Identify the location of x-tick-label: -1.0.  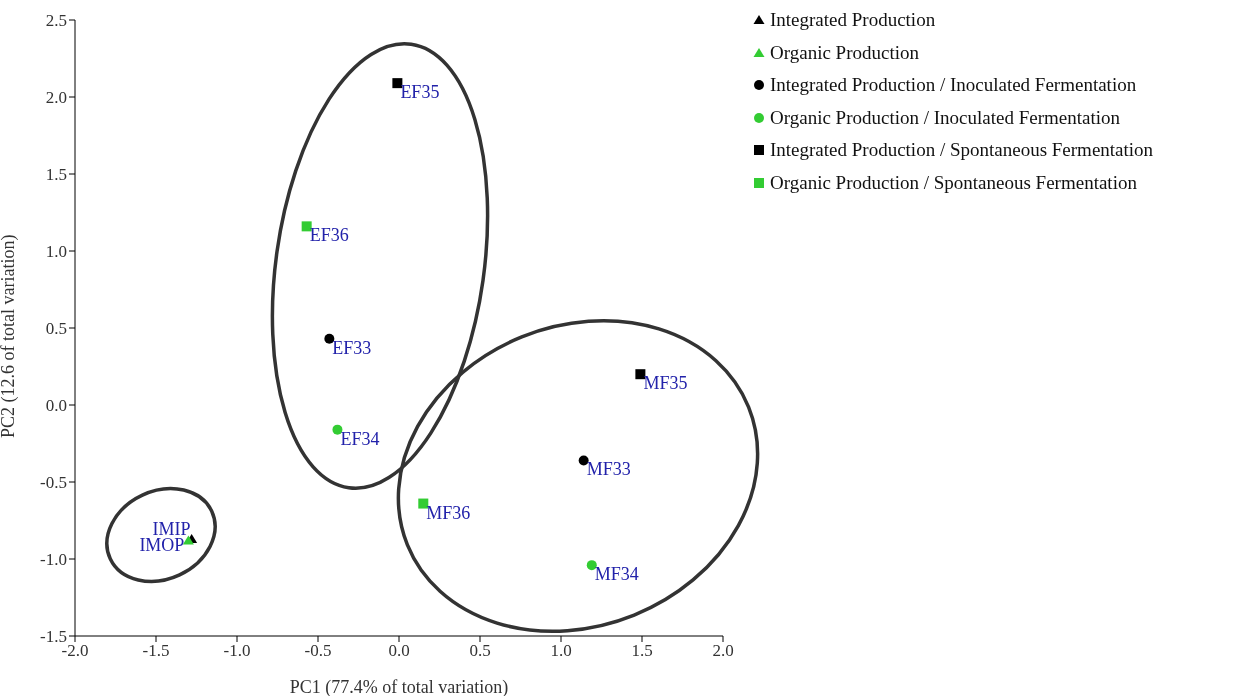
(237, 651).